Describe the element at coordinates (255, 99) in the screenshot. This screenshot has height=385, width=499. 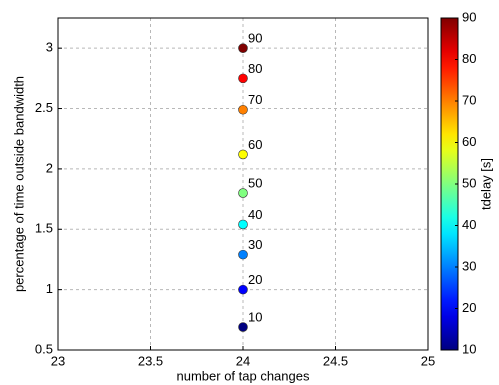
I see `point-label: 70` at that location.